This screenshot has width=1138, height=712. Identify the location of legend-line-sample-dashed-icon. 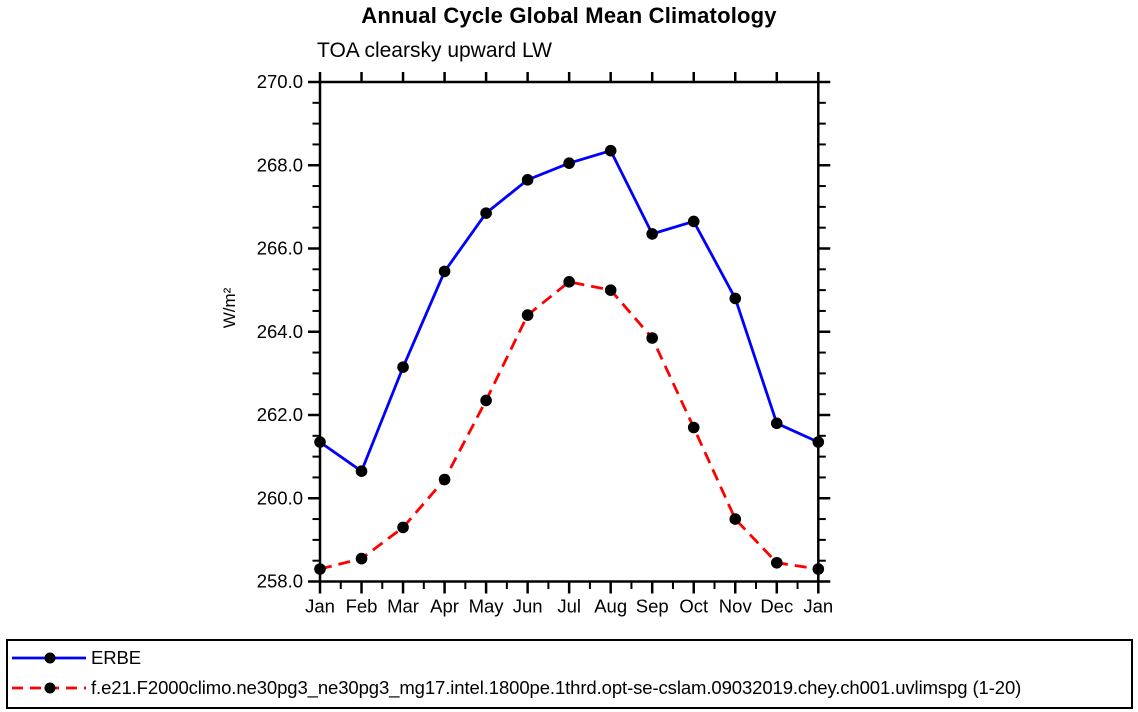
(49, 688).